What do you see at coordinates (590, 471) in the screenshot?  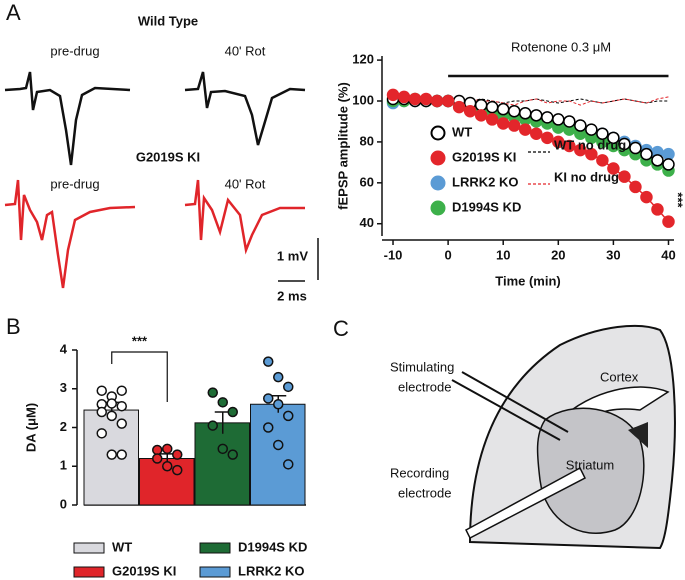 I see `striatum-shape` at bounding box center [590, 471].